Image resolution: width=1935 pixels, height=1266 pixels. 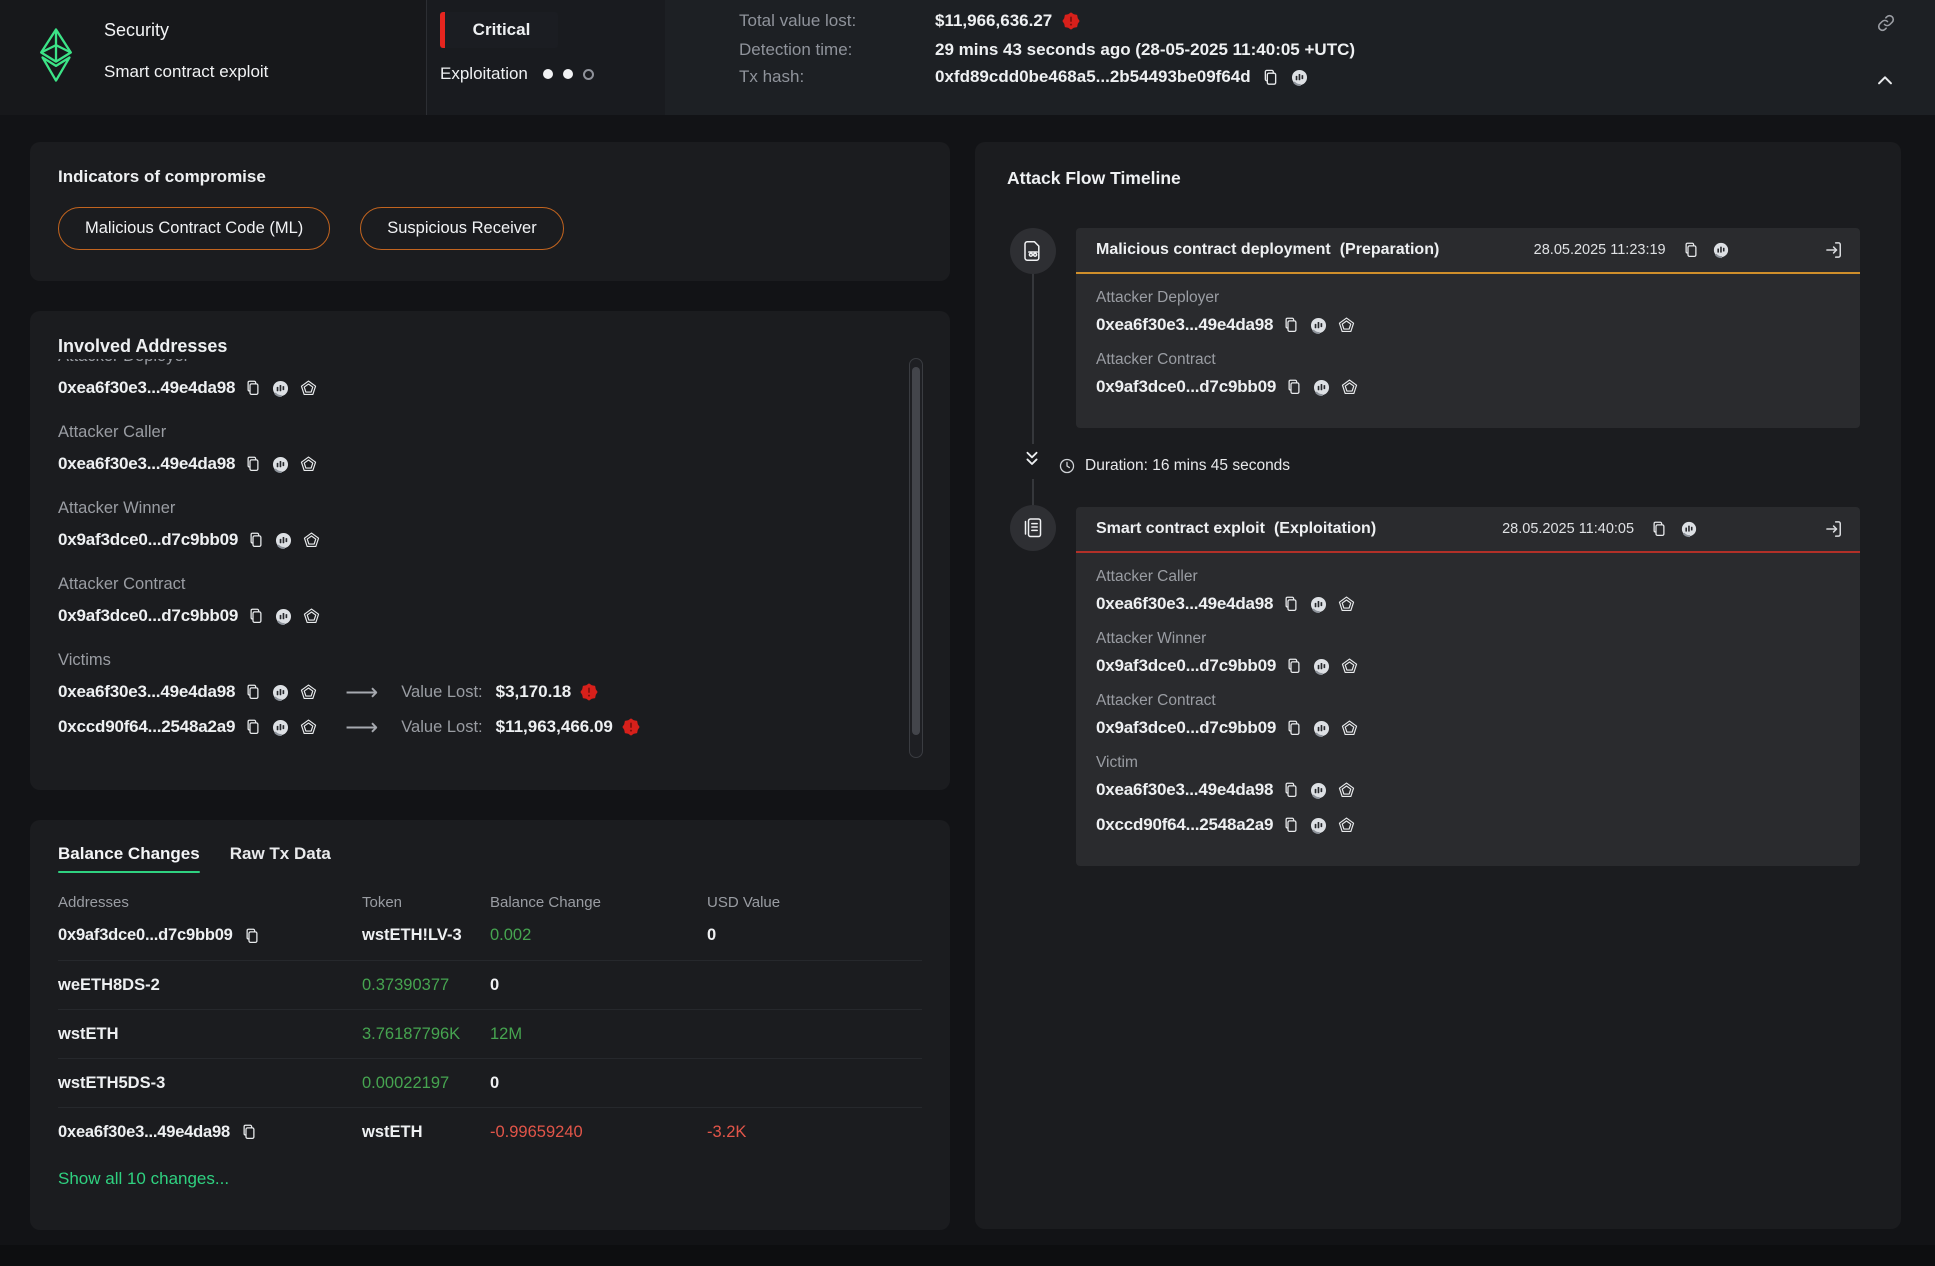 I want to click on tab-raw-tx-data: Raw Tx Data, so click(x=280, y=853).